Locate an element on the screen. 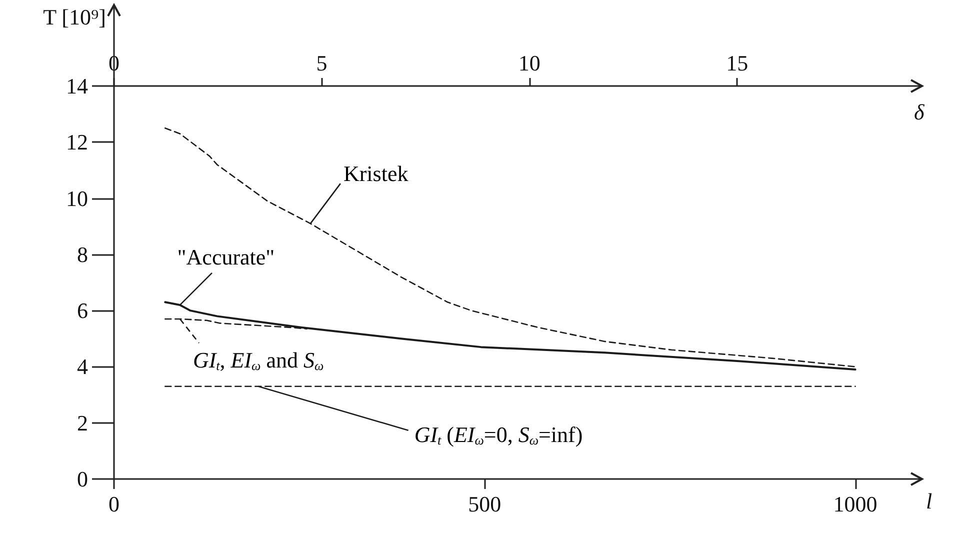 The height and width of the screenshot is (534, 953). x2-tick-label: 15 is located at coordinates (737, 63).